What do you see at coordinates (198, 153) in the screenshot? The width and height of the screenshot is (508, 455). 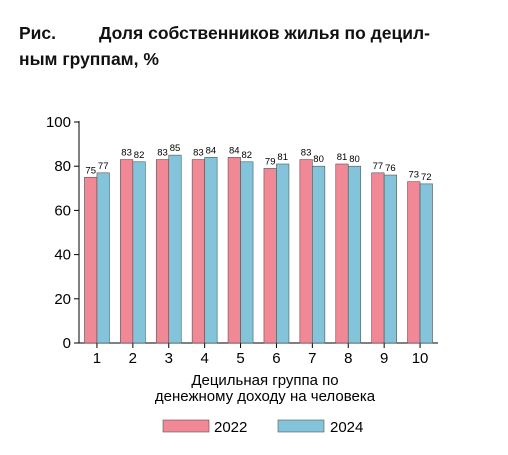 I see `data-label-2022-4: 83` at bounding box center [198, 153].